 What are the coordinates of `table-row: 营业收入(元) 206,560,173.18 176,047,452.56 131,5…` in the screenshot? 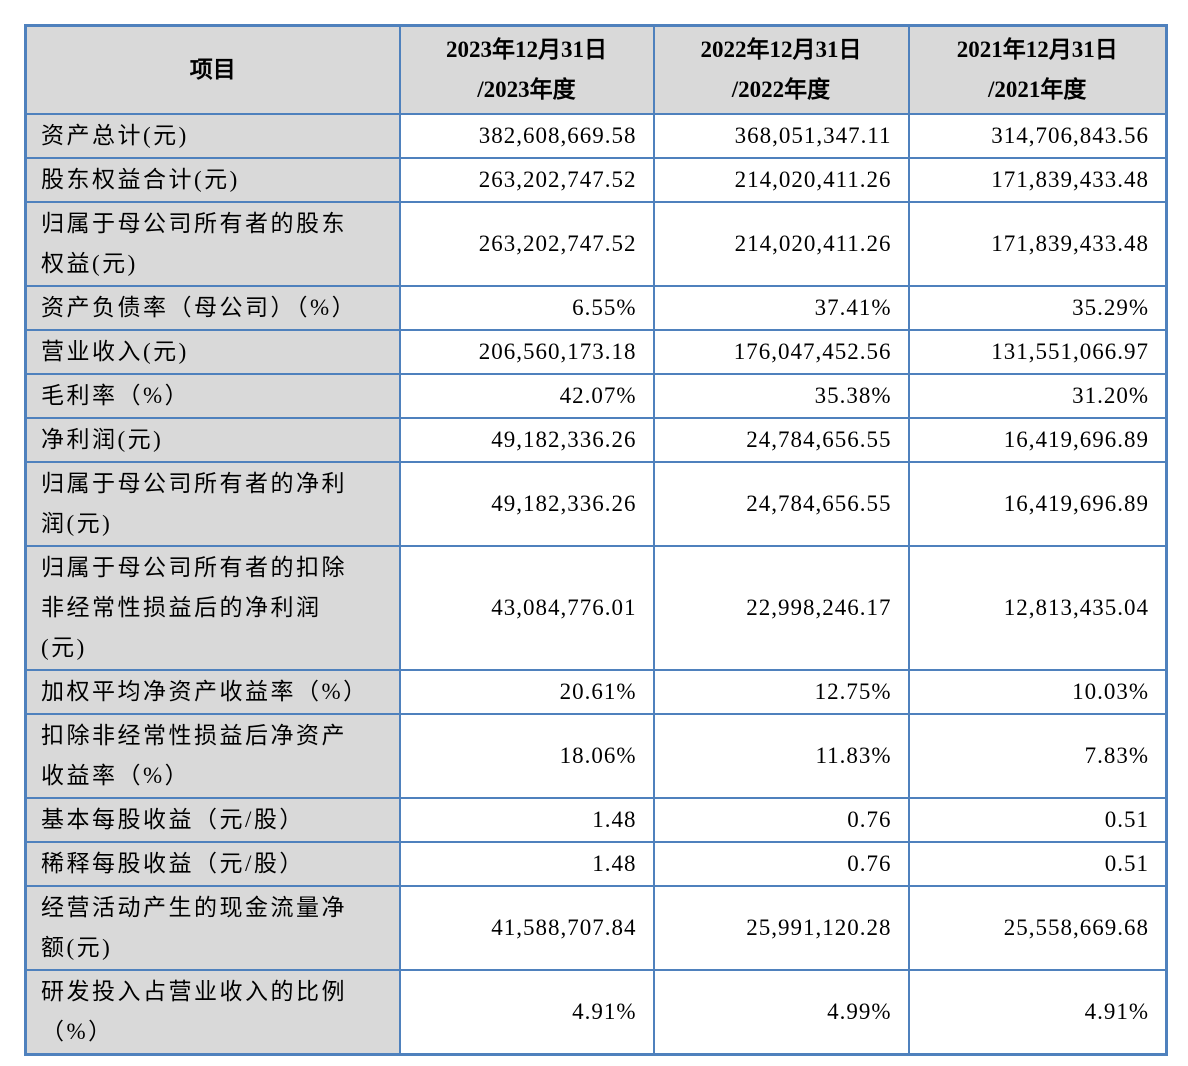 It's located at (596, 352).